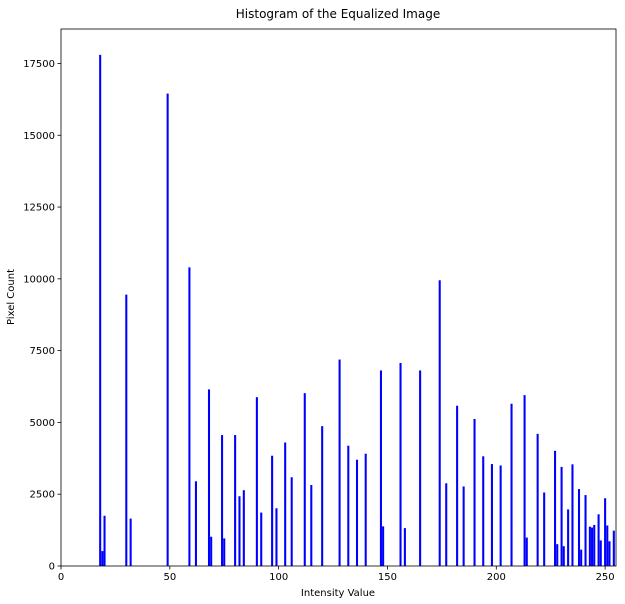 The width and height of the screenshot is (625, 604). Describe the element at coordinates (336, 574) in the screenshot. I see `x-axis: 0 50 100 150 200 250` at that location.